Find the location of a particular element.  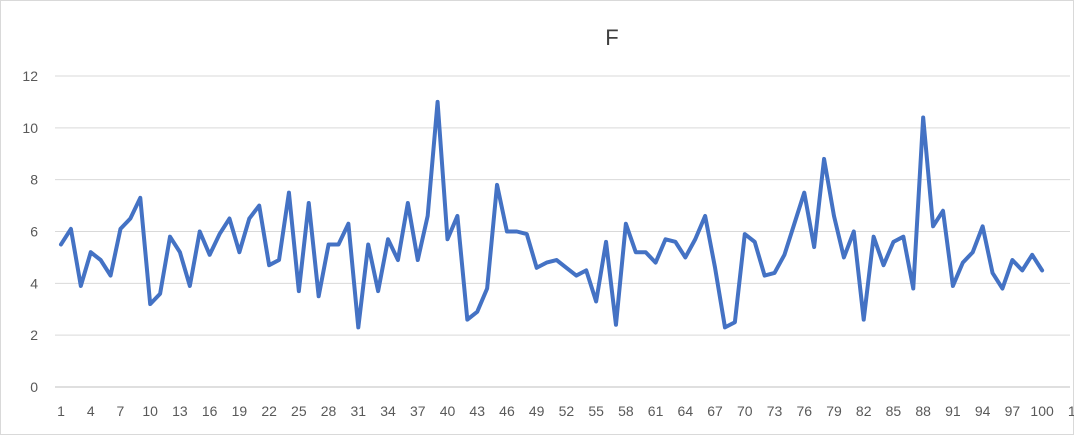

x-tick-label: 25 is located at coordinates (299, 411).